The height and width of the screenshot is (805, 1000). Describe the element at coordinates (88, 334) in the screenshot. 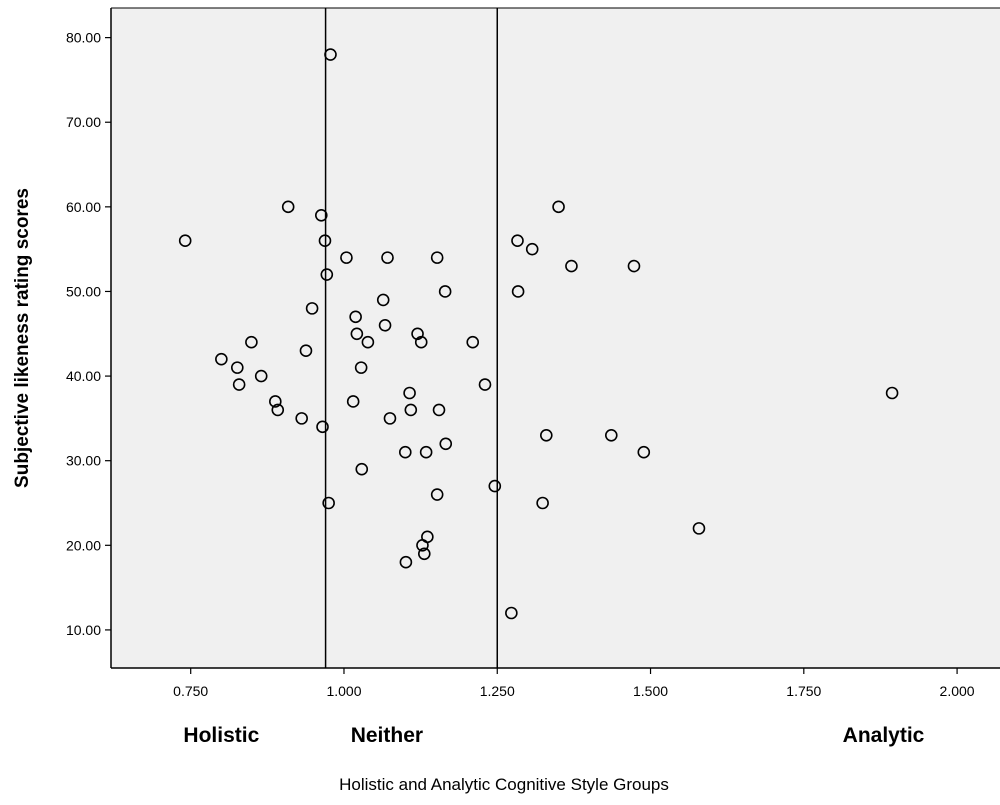

I see `y-axis-ticks: 10.00 20.00 30.00 40.00 50.00 60.00 70.00 80.00` at that location.